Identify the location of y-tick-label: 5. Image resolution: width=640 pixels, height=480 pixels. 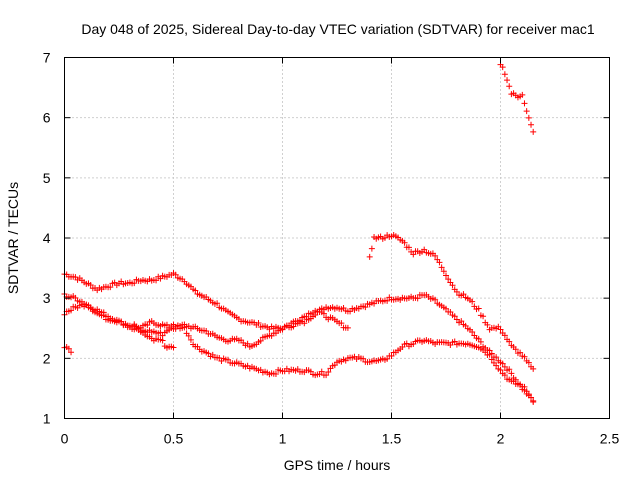
(47, 178).